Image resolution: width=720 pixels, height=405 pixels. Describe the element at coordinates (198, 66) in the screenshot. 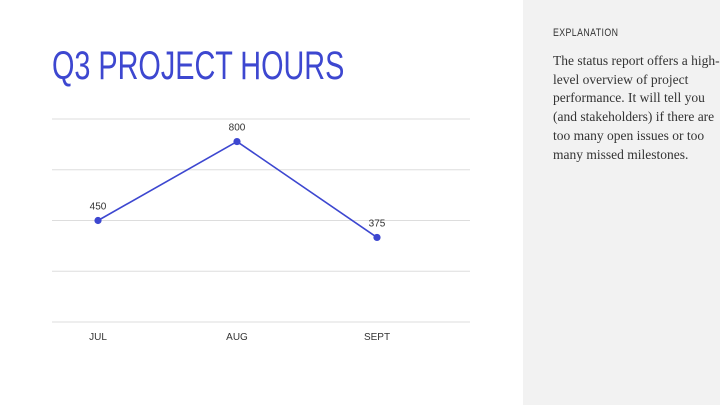

I see `page-title: Q3 PROJECT HOURS` at that location.